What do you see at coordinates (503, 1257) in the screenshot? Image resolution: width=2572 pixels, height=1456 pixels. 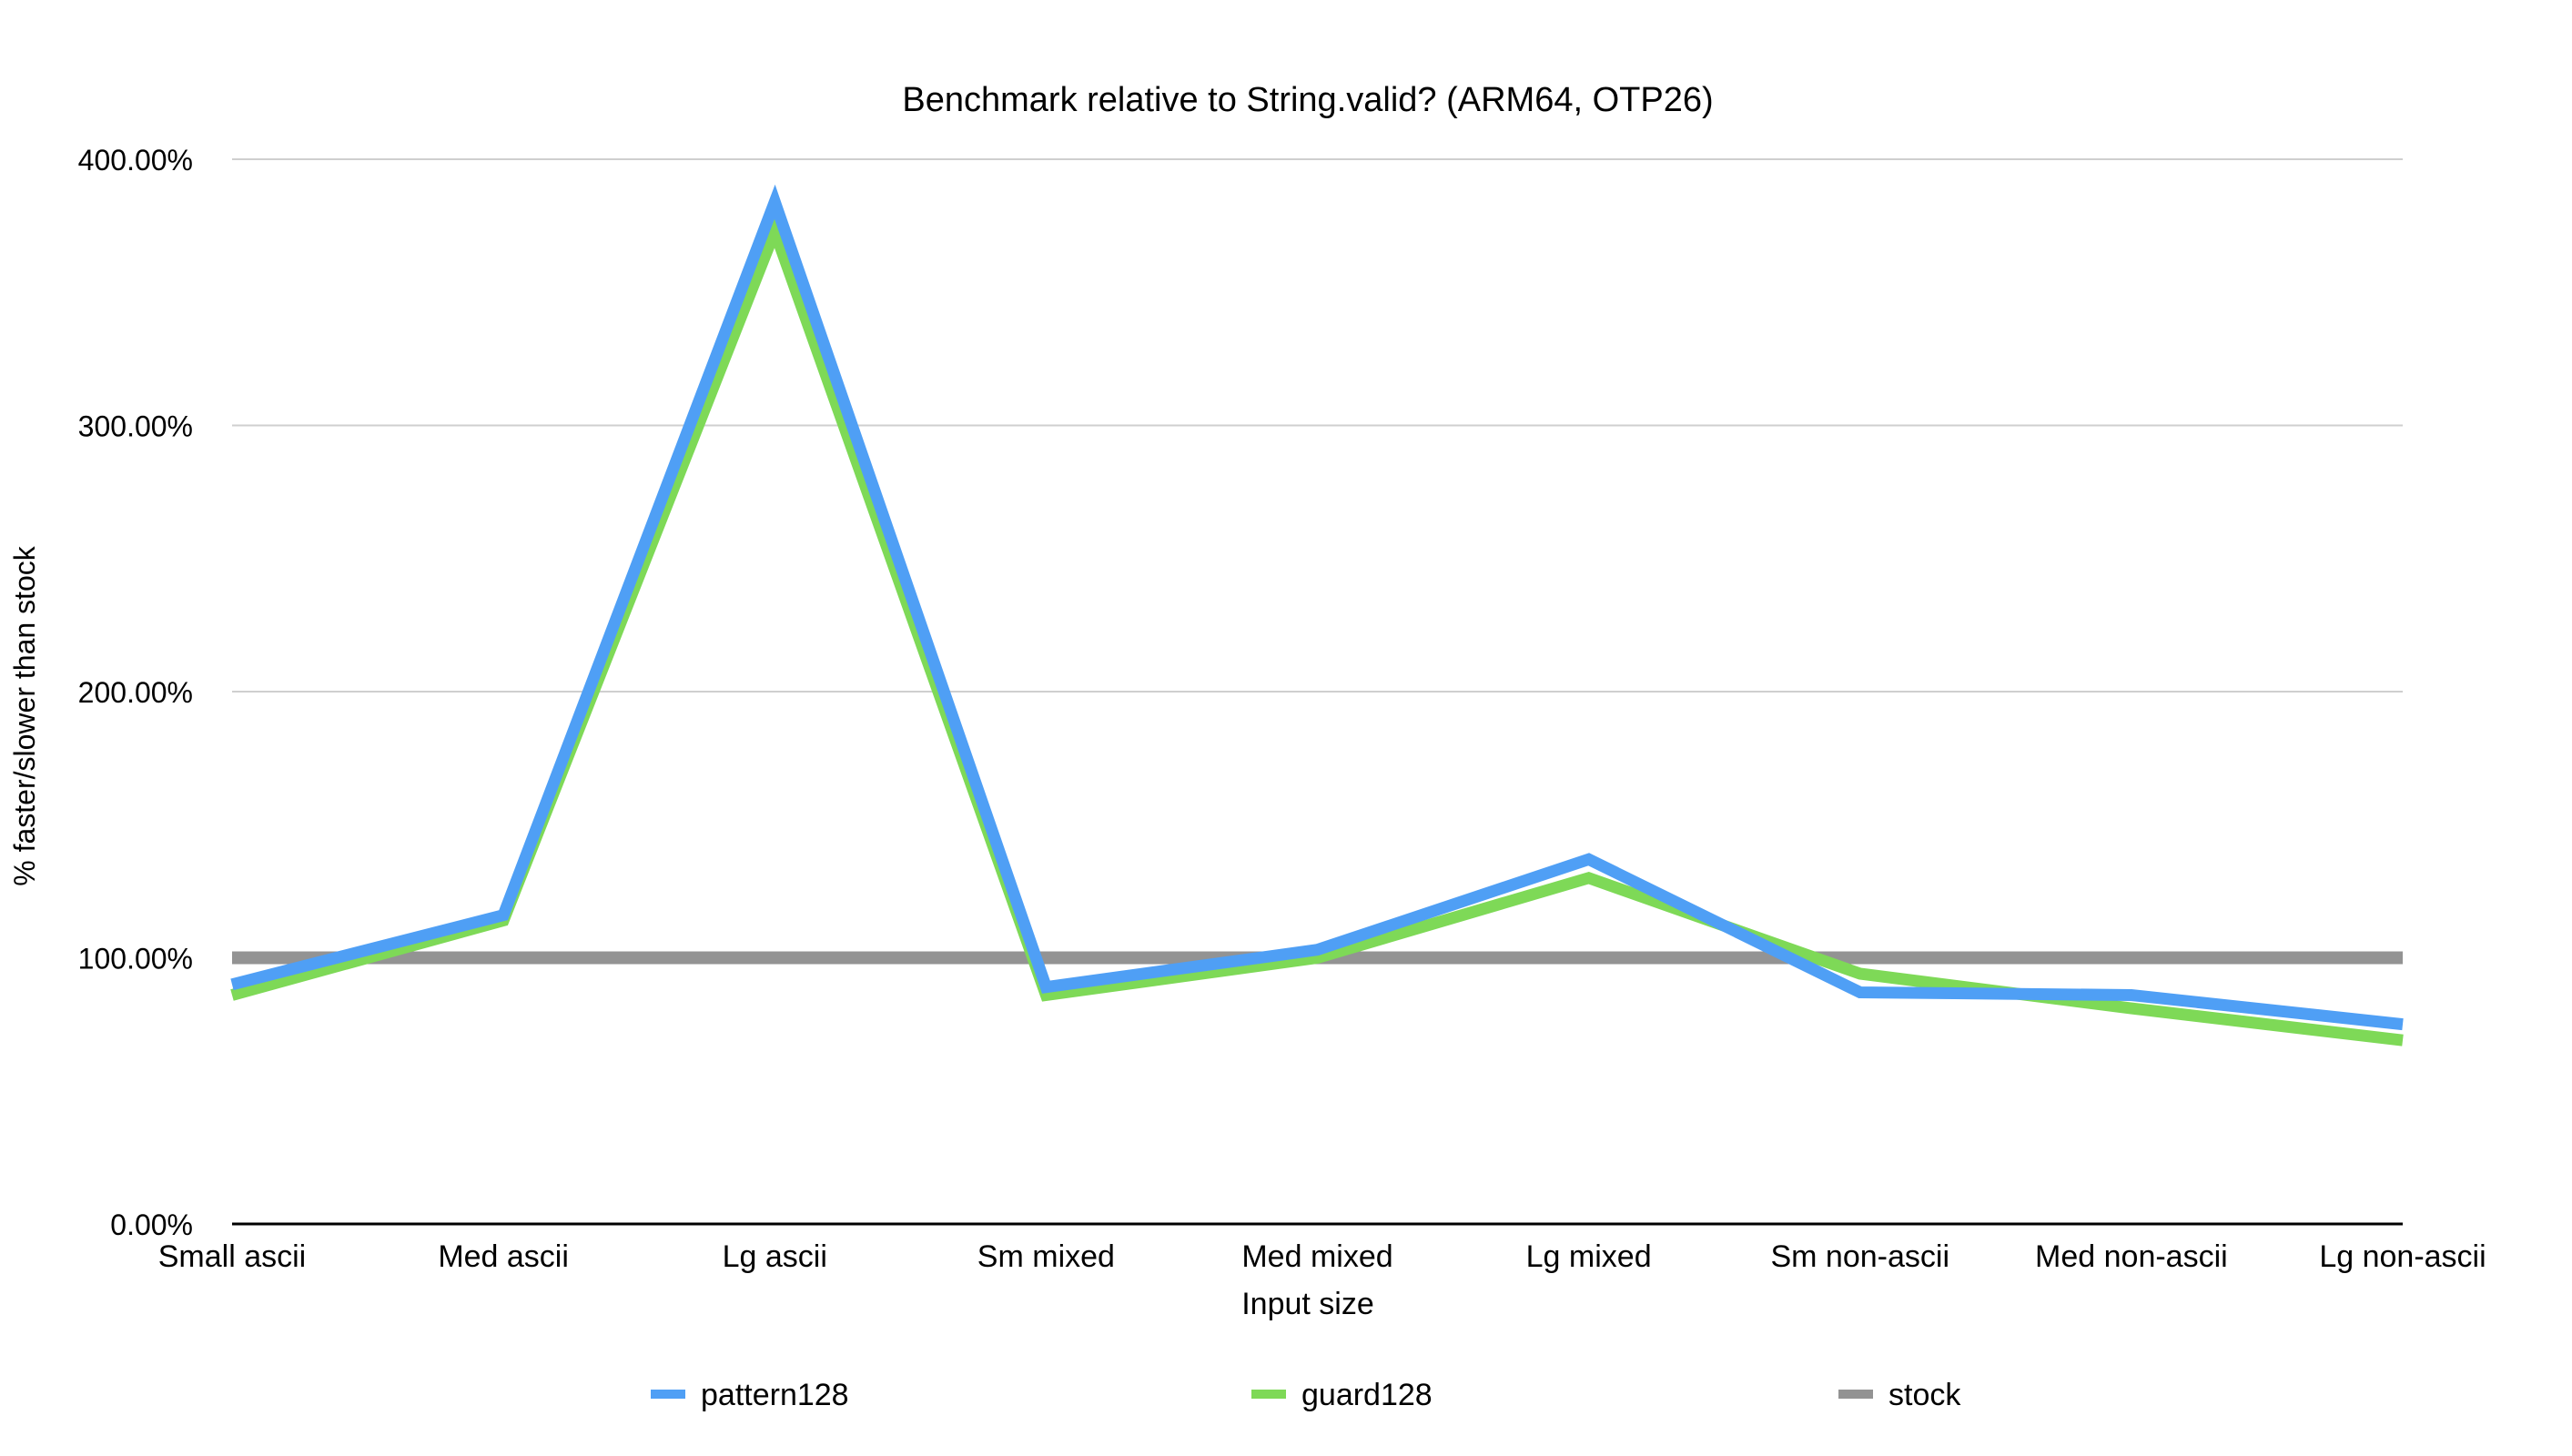 I see `x-tick-label: Med ascii` at bounding box center [503, 1257].